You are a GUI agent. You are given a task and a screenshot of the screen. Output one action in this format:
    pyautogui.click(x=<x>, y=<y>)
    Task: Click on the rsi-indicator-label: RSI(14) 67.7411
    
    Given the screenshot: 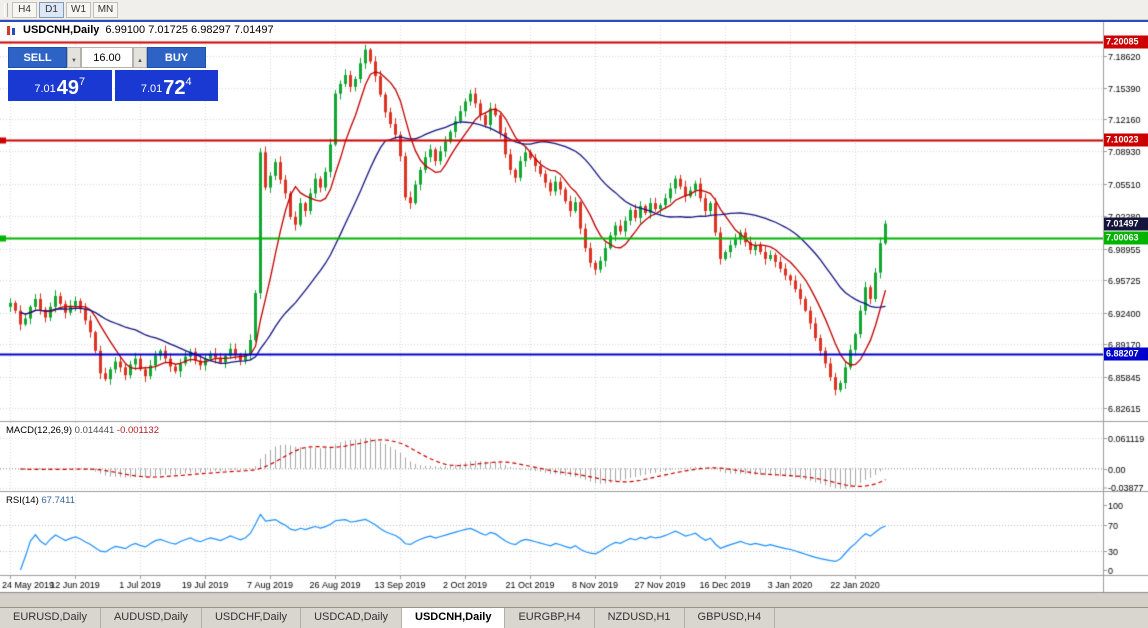 What is the action you would take?
    pyautogui.click(x=40, y=500)
    